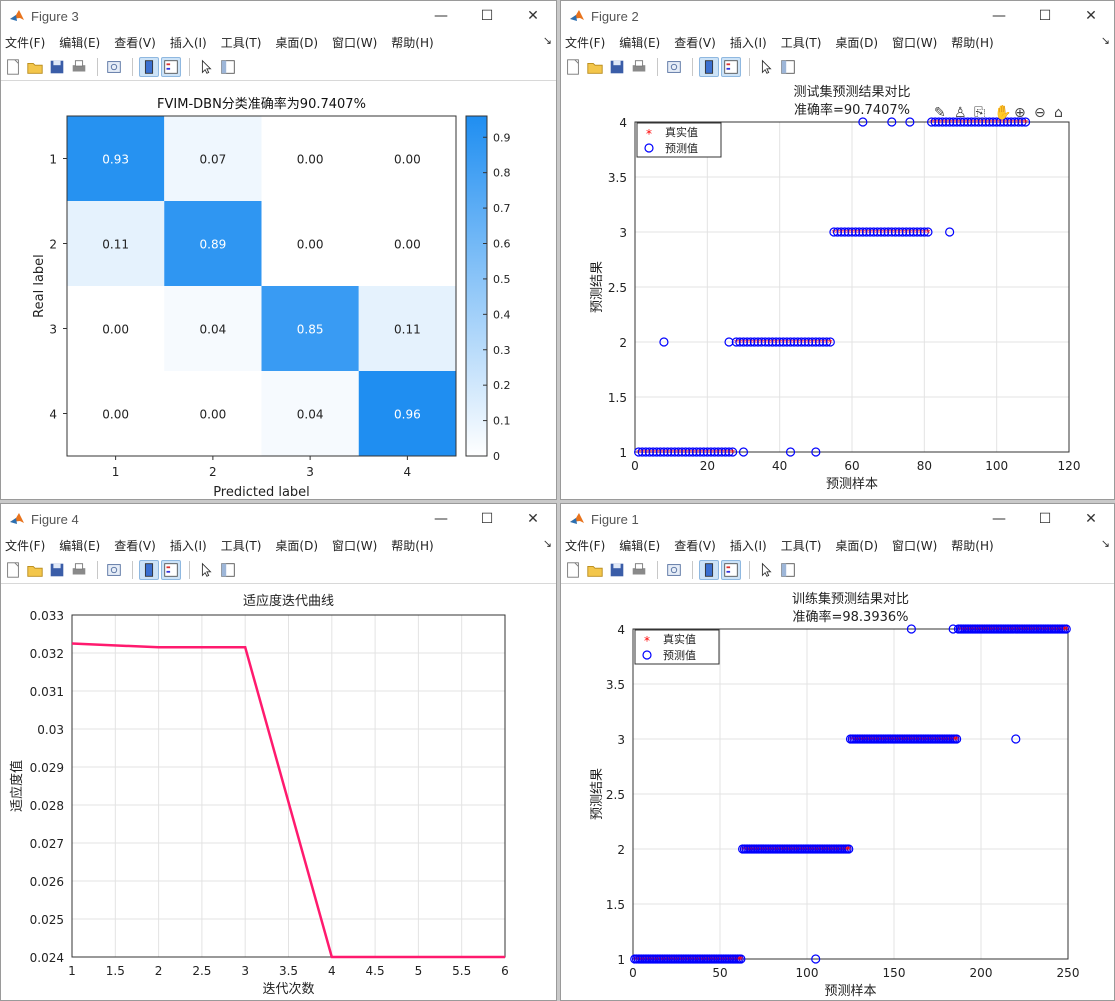 This screenshot has height=1001, width=1115. Describe the element at coordinates (960, 113) in the screenshot. I see `datatip-icon: ♙` at that location.